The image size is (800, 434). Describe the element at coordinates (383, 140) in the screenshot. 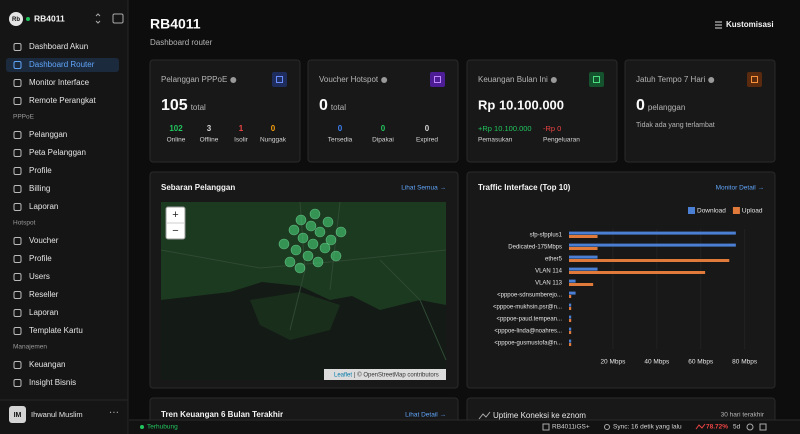

I see `stat-label: Dipakai` at that location.